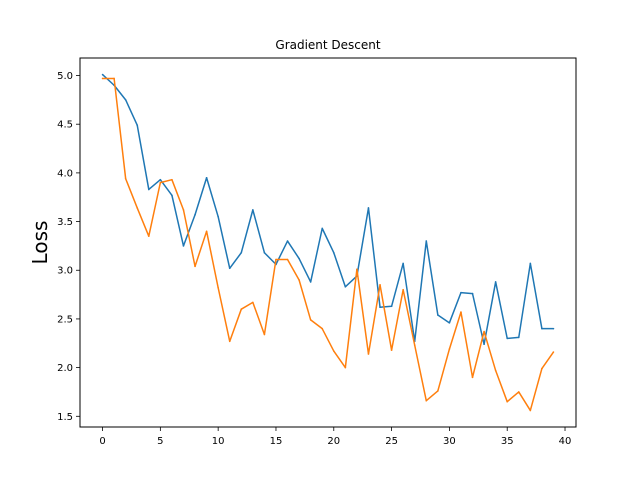 This screenshot has width=640, height=480. I want to click on x-axis: 0 5 10 15 20 25 30 35 40, so click(335, 437).